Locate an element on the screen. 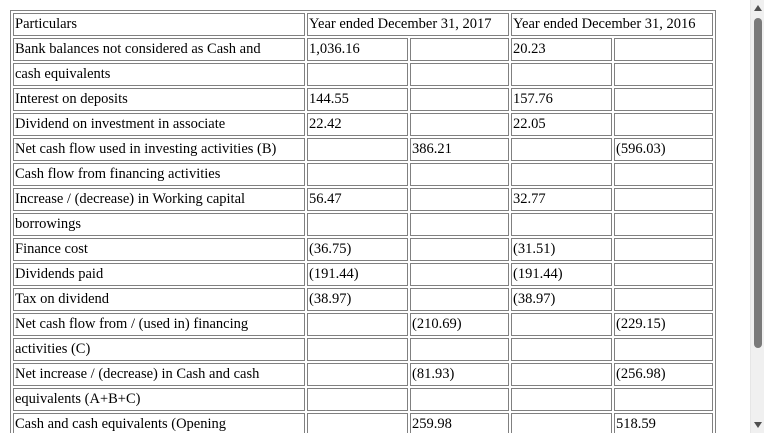 The height and width of the screenshot is (433, 764). particulars-cell: Finance cost is located at coordinates (159, 249).